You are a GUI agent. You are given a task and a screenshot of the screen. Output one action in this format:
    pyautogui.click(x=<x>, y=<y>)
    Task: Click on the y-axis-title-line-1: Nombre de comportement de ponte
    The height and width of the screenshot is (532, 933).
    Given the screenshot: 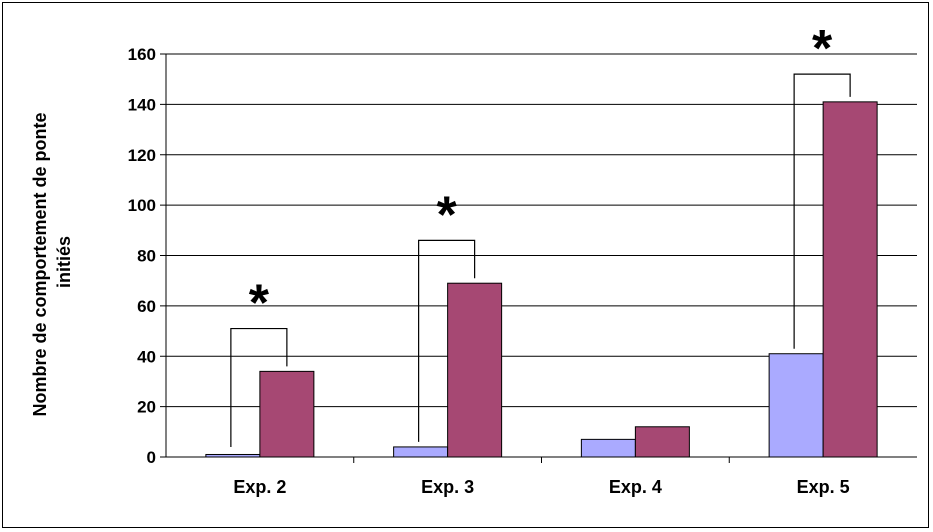 What is the action you would take?
    pyautogui.click(x=40, y=264)
    